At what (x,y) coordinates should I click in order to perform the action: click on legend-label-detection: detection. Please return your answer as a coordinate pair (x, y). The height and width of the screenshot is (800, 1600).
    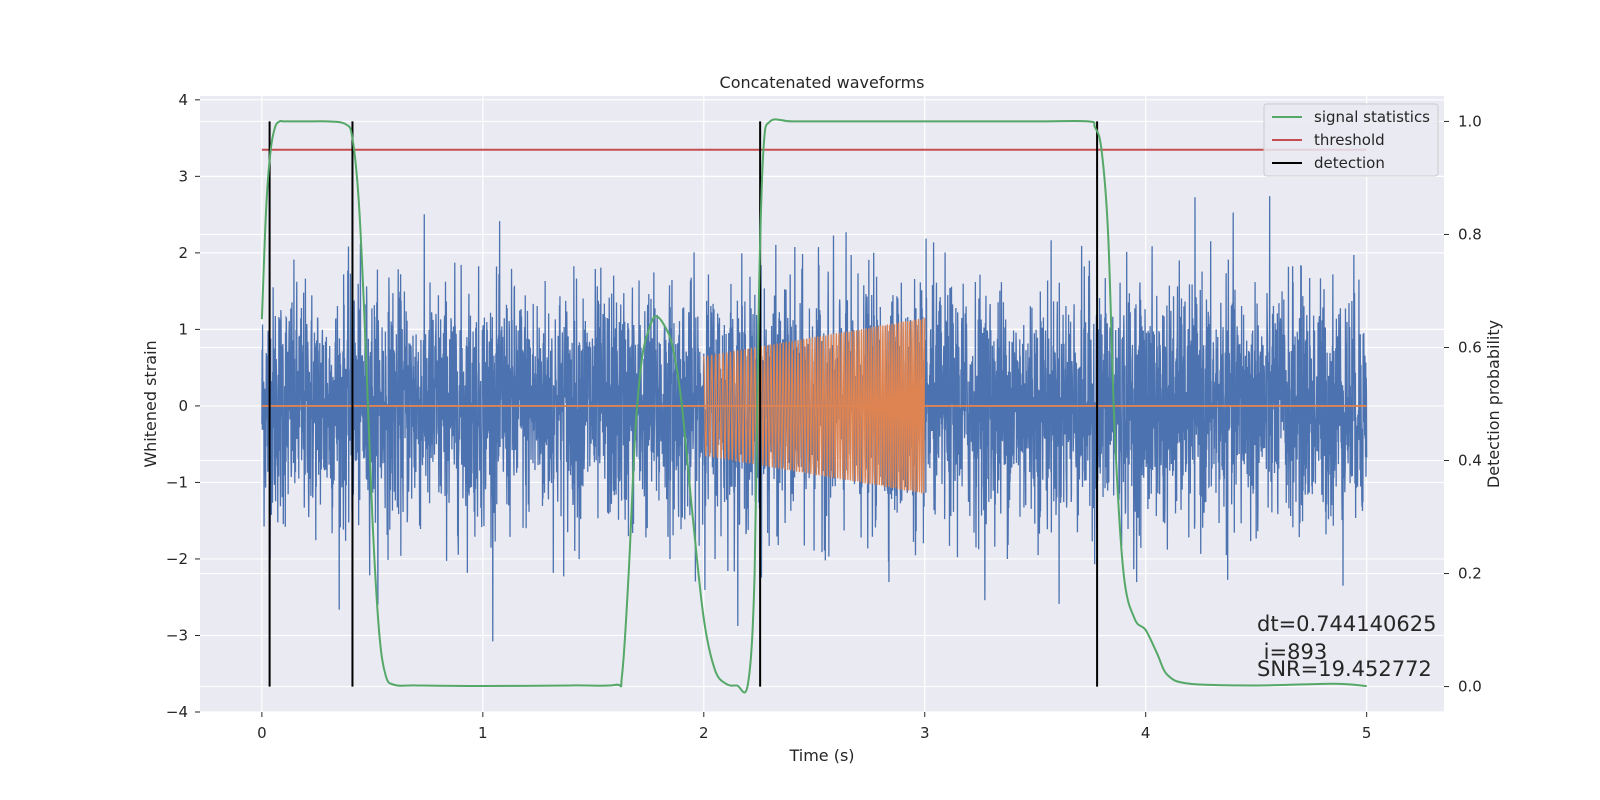
    Looking at the image, I should click on (1349, 163).